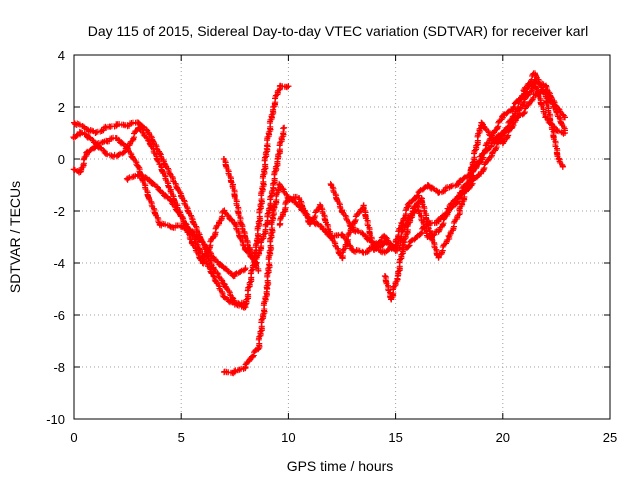 This screenshot has height=480, width=640. Describe the element at coordinates (288, 437) in the screenshot. I see `x-tick-label: 10` at that location.